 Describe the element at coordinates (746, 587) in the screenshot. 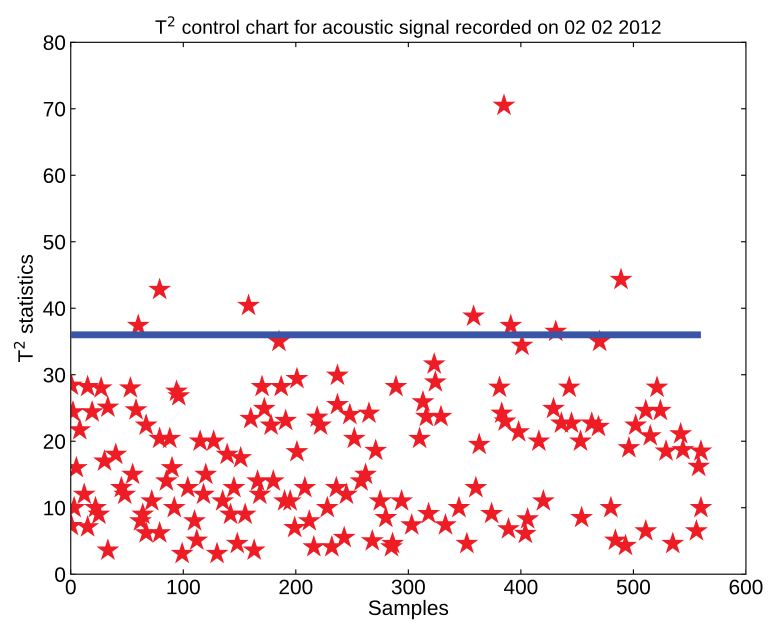

I see `x-tick-label: 600` at that location.